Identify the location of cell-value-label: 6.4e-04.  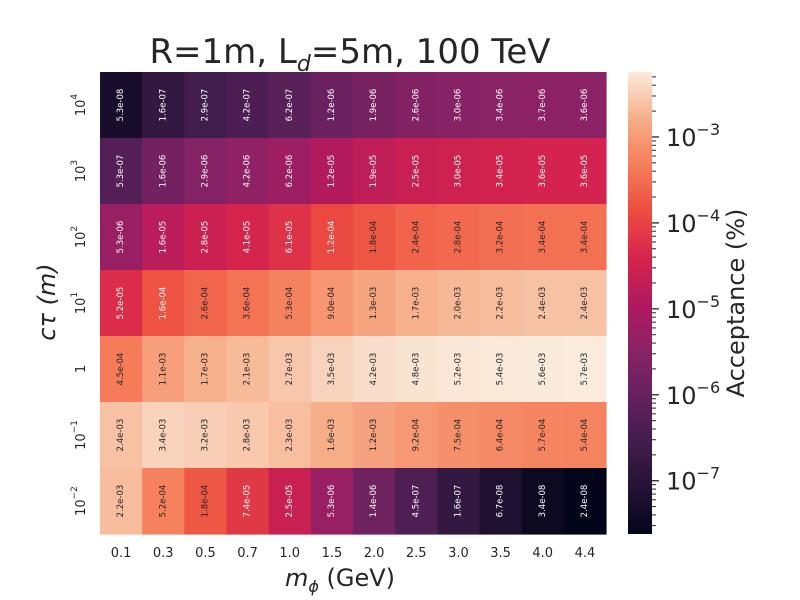
(501, 435).